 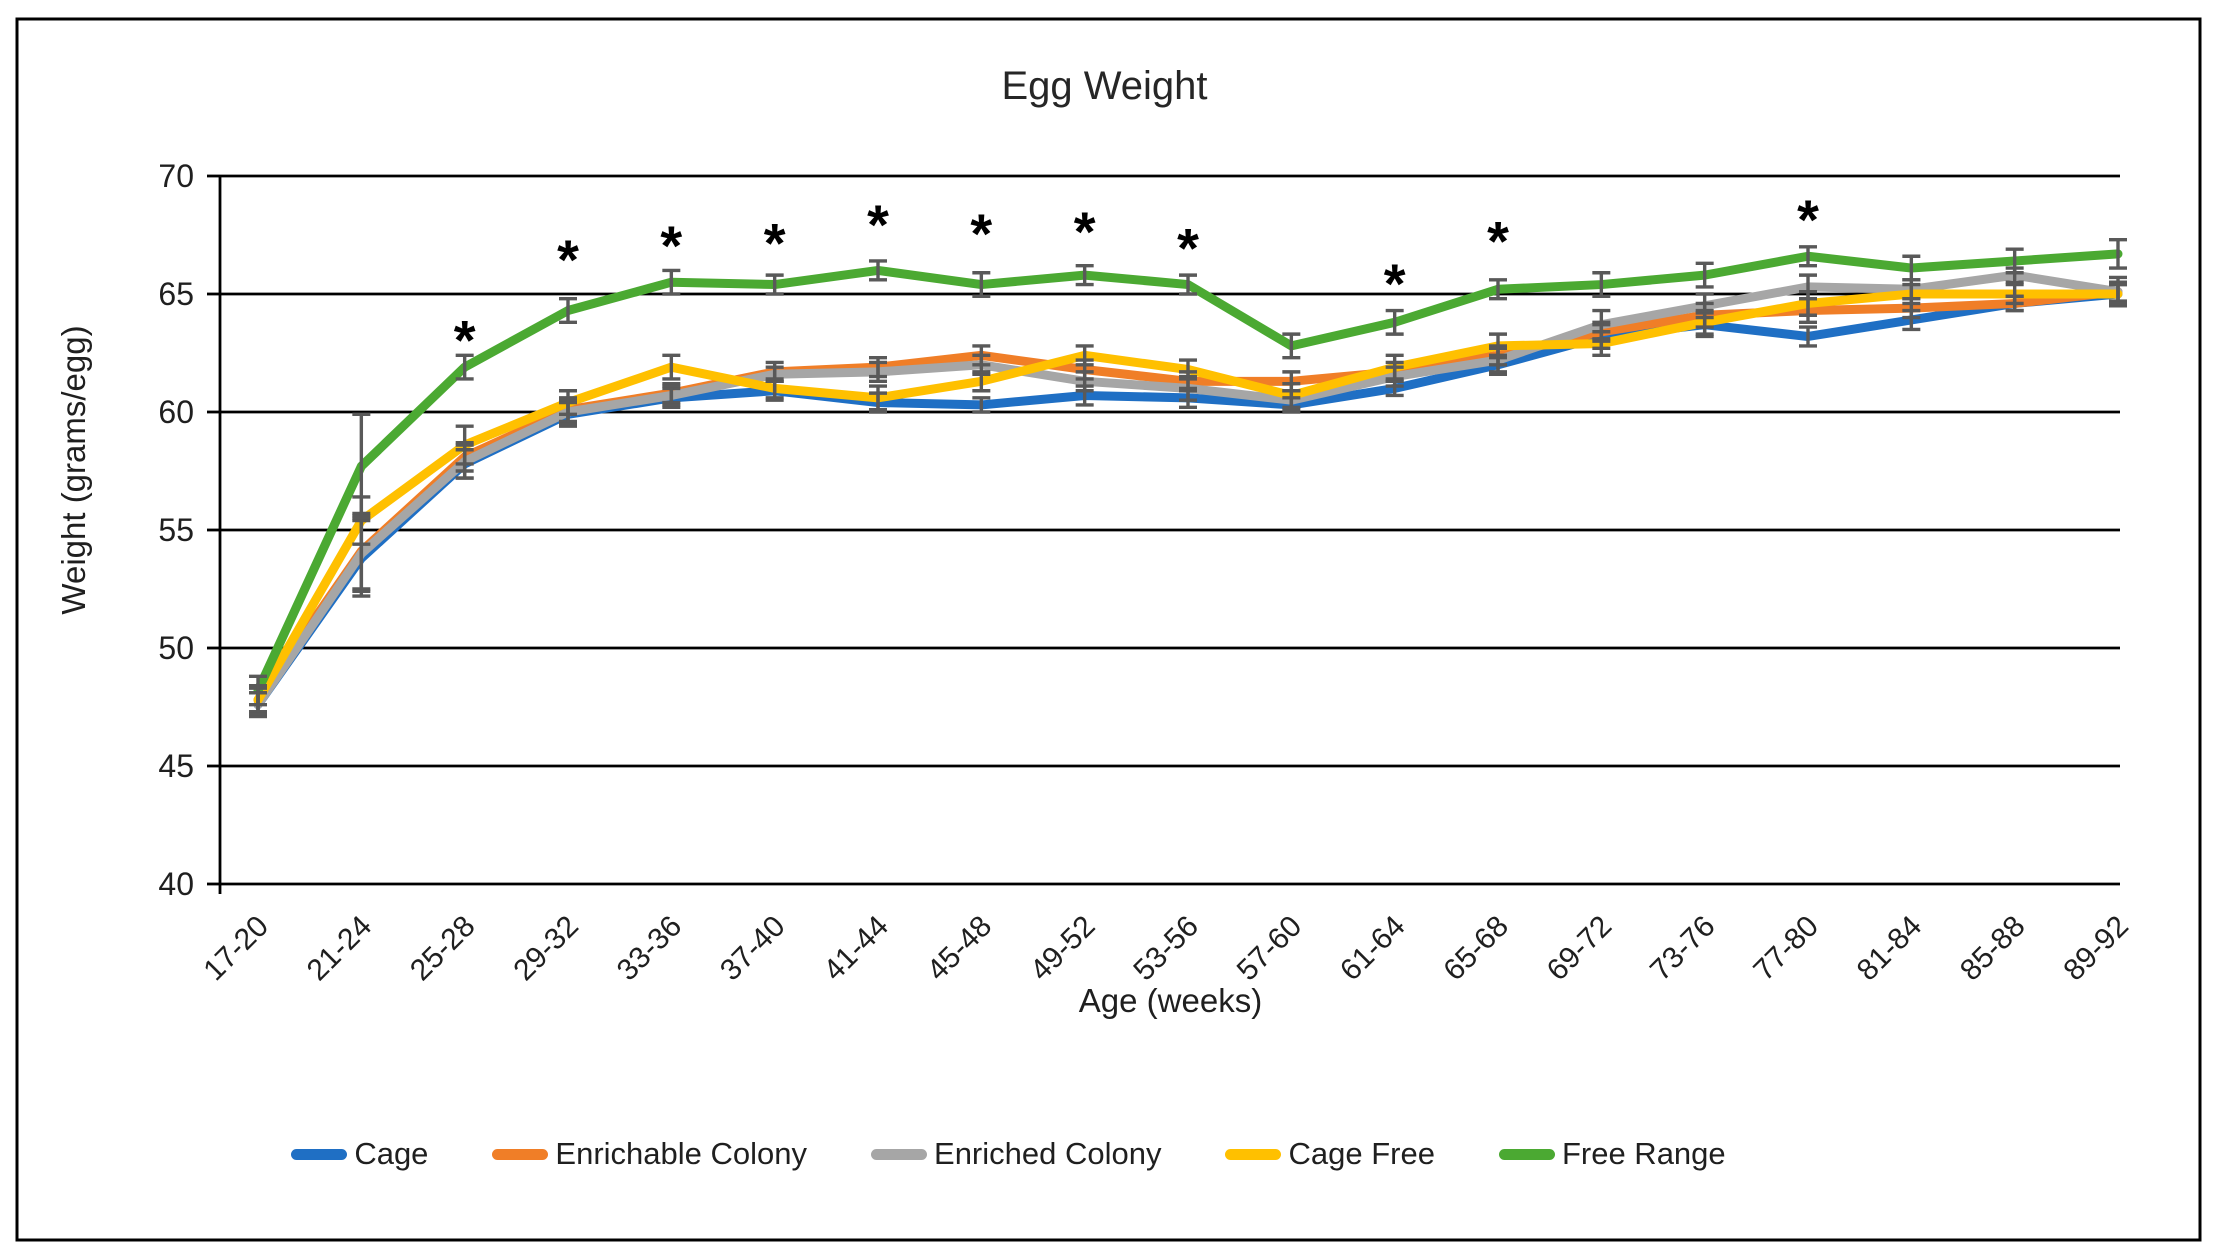 I want to click on x-tick-label: 65-68, so click(x=1476, y=949).